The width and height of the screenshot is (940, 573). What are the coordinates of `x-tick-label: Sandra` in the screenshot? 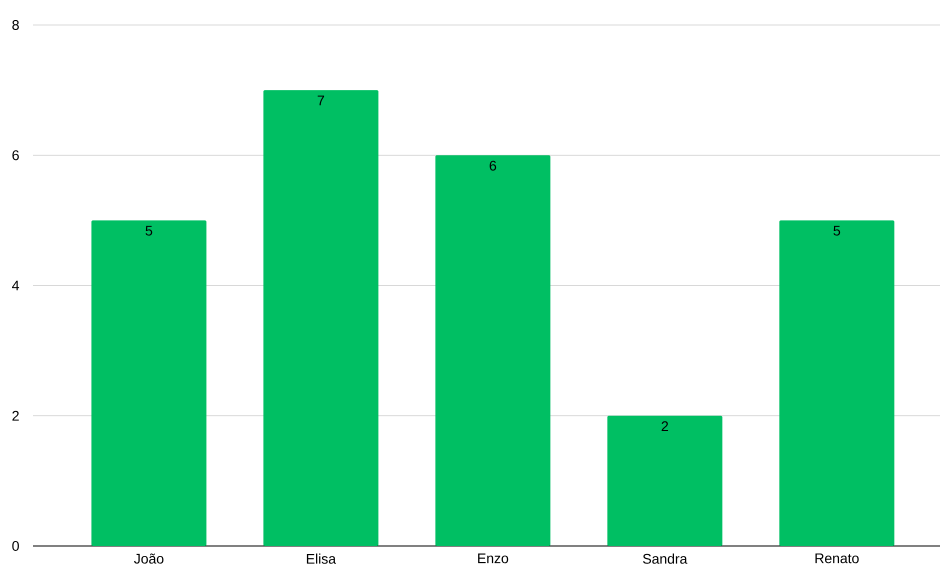 It's located at (665, 559).